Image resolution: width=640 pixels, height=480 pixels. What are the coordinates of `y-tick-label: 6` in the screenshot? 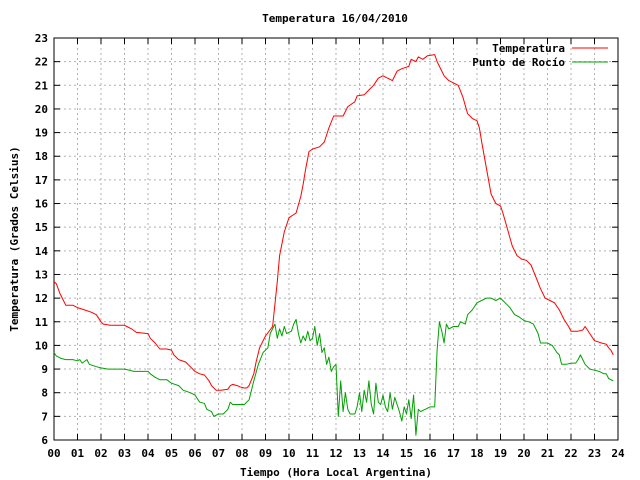 It's located at (44, 440).